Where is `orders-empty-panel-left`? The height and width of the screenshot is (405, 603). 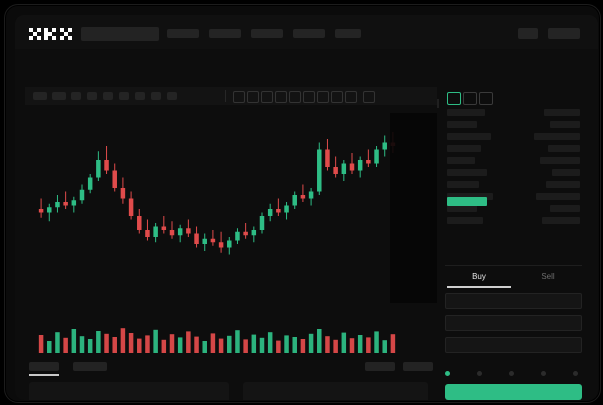
orders-empty-panel-left is located at coordinates (129, 391).